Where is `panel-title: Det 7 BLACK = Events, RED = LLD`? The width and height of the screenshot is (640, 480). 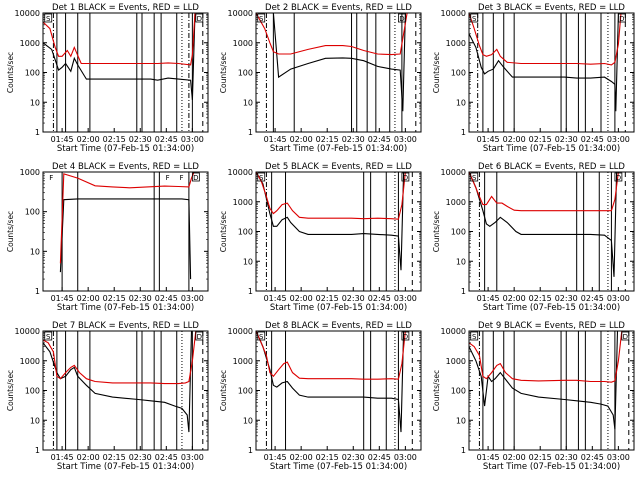
panel-title: Det 7 BLACK = Events, RED = LLD is located at coordinates (125, 326).